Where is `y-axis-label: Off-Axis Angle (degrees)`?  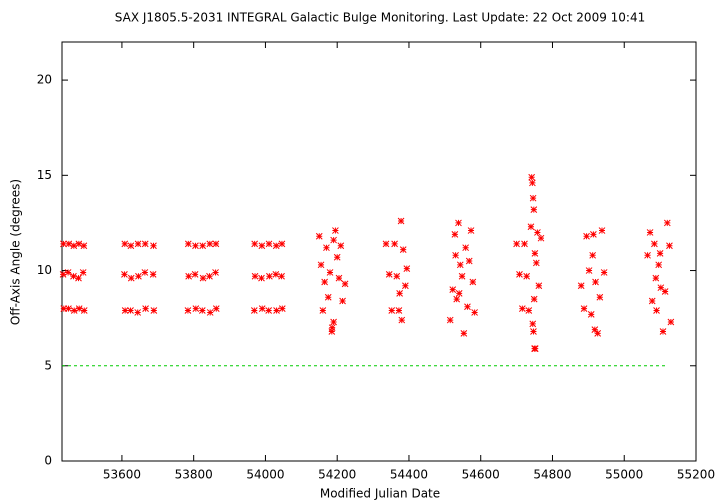 y-axis-label: Off-Axis Angle (degrees) is located at coordinates (16, 252).